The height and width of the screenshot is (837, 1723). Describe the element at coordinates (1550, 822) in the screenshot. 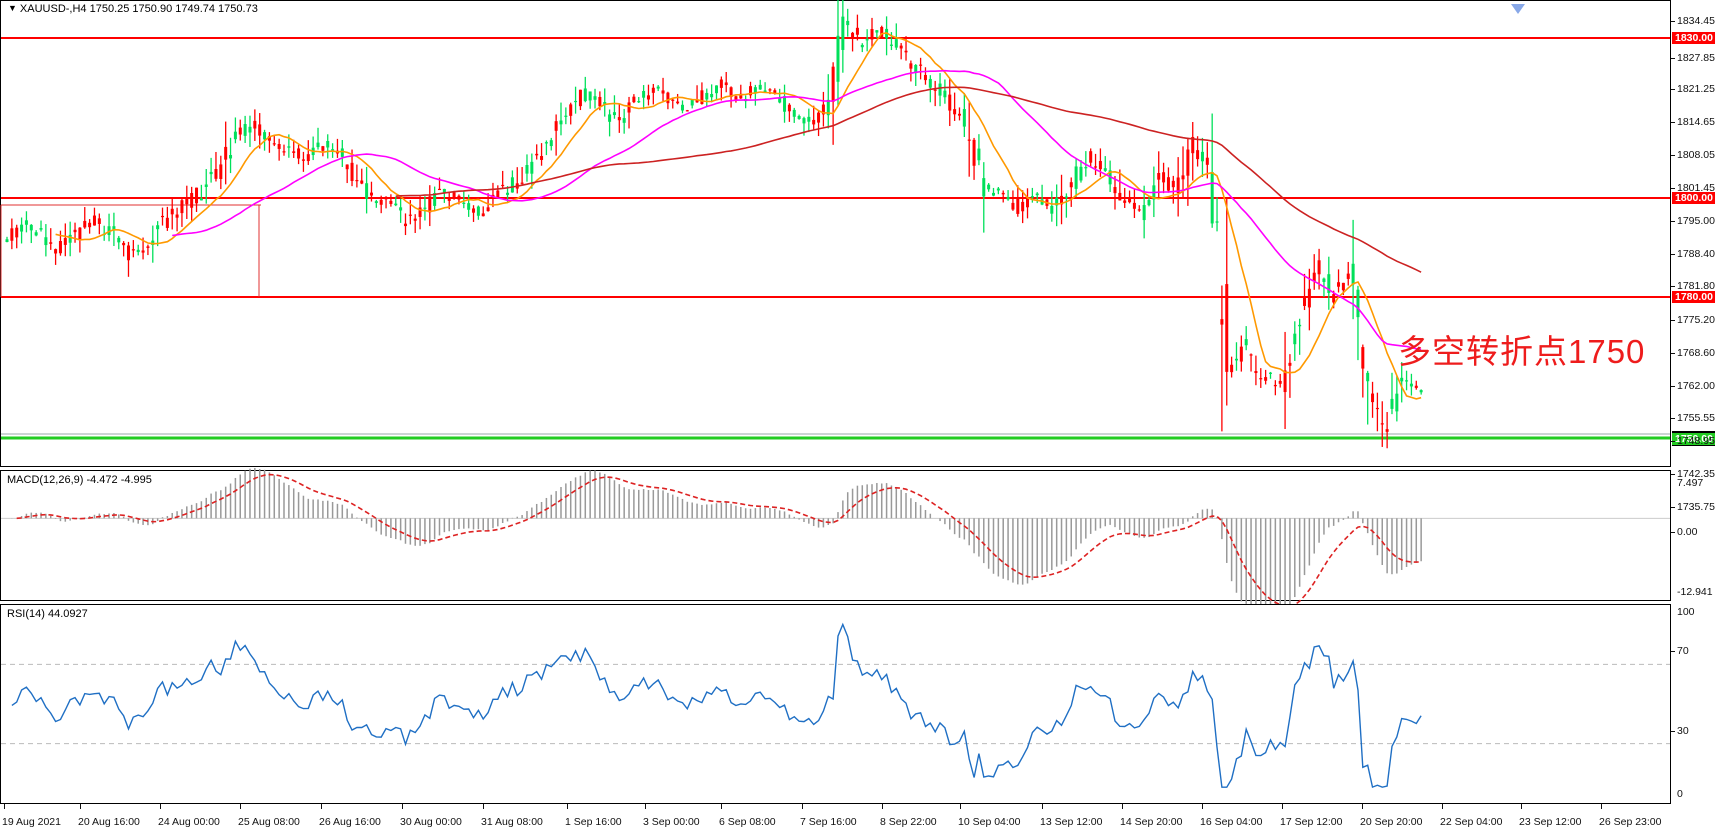

I see `time-label: 23 Sep 12:00` at that location.